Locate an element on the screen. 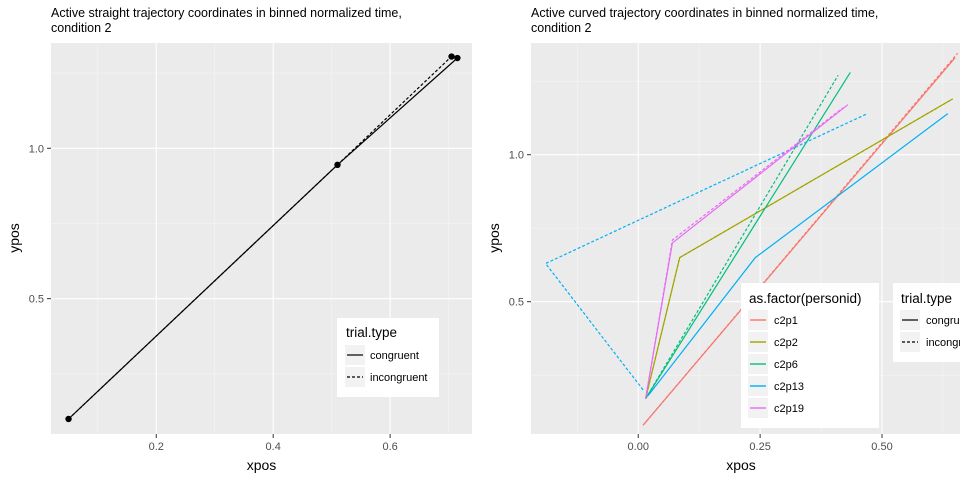  right-chart-title-line-2: condition 2 is located at coordinates (561, 28).